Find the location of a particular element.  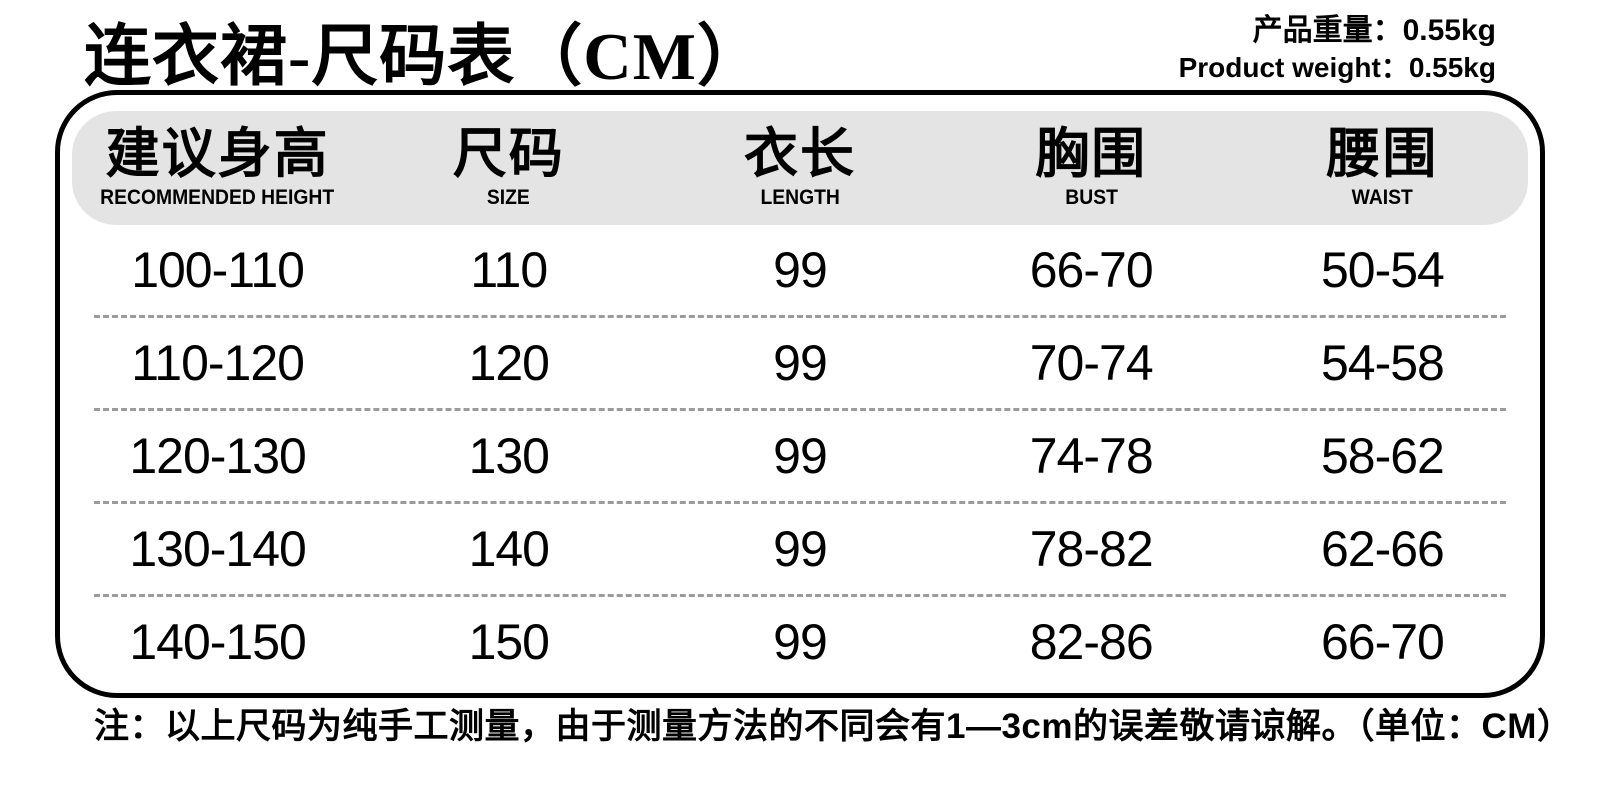

table-row: 100-110 110 99 66-70 50-54 is located at coordinates (800, 270).